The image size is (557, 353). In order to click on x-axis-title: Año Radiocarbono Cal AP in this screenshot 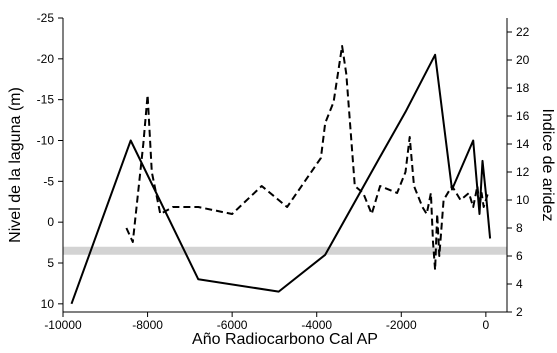, I will do `click(285, 339)`.